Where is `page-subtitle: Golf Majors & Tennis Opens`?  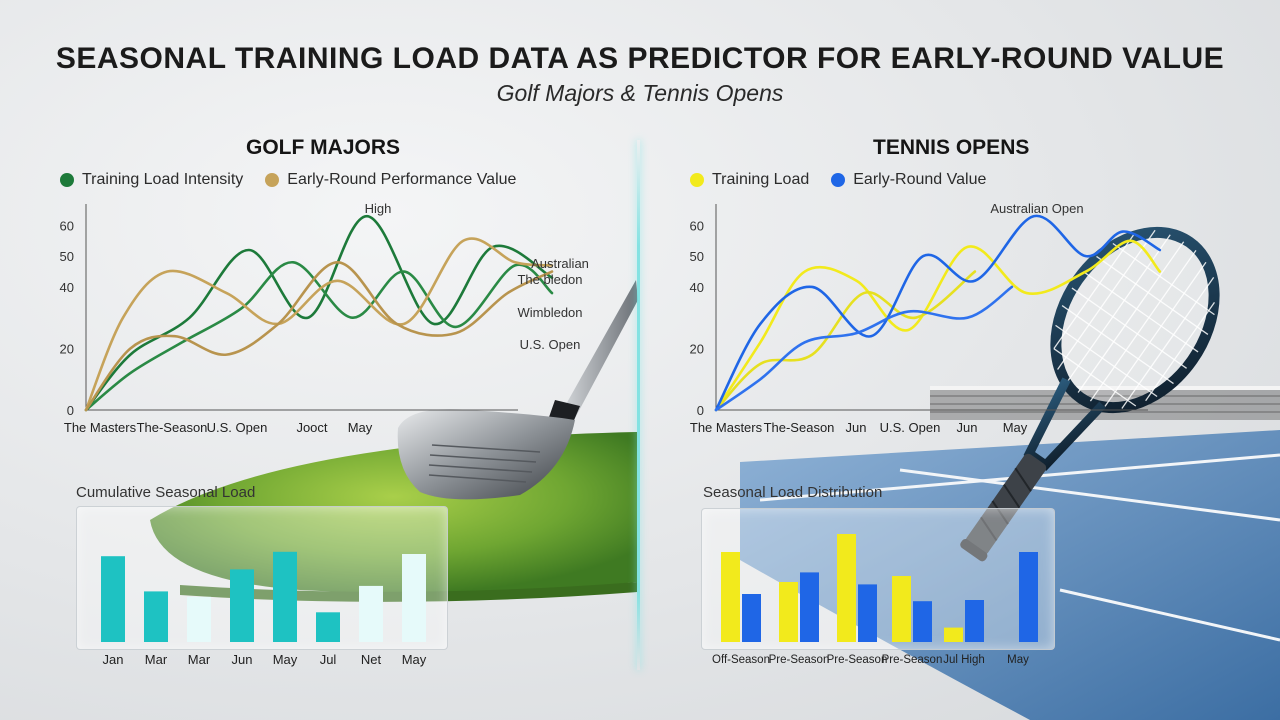
page-subtitle: Golf Majors & Tennis Opens is located at coordinates (640, 93).